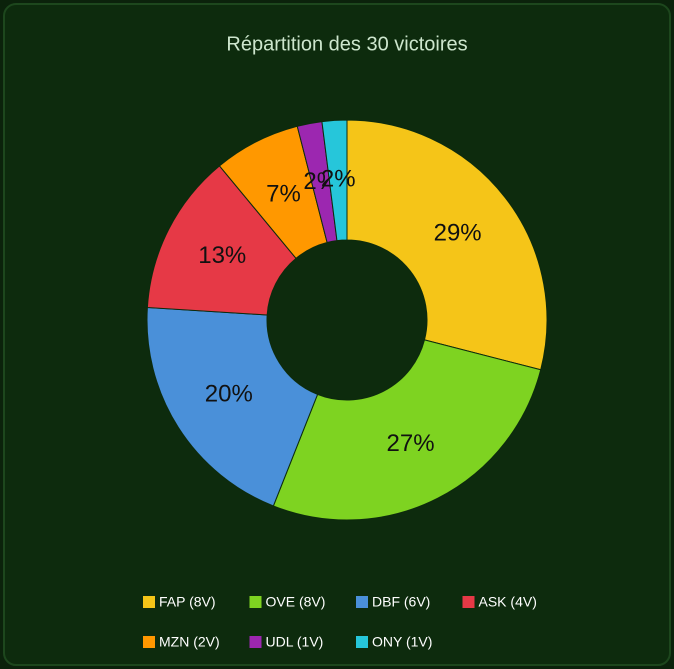 The image size is (674, 669). Describe the element at coordinates (296, 602) in the screenshot. I see `legend-label: OVE (8V)` at that location.